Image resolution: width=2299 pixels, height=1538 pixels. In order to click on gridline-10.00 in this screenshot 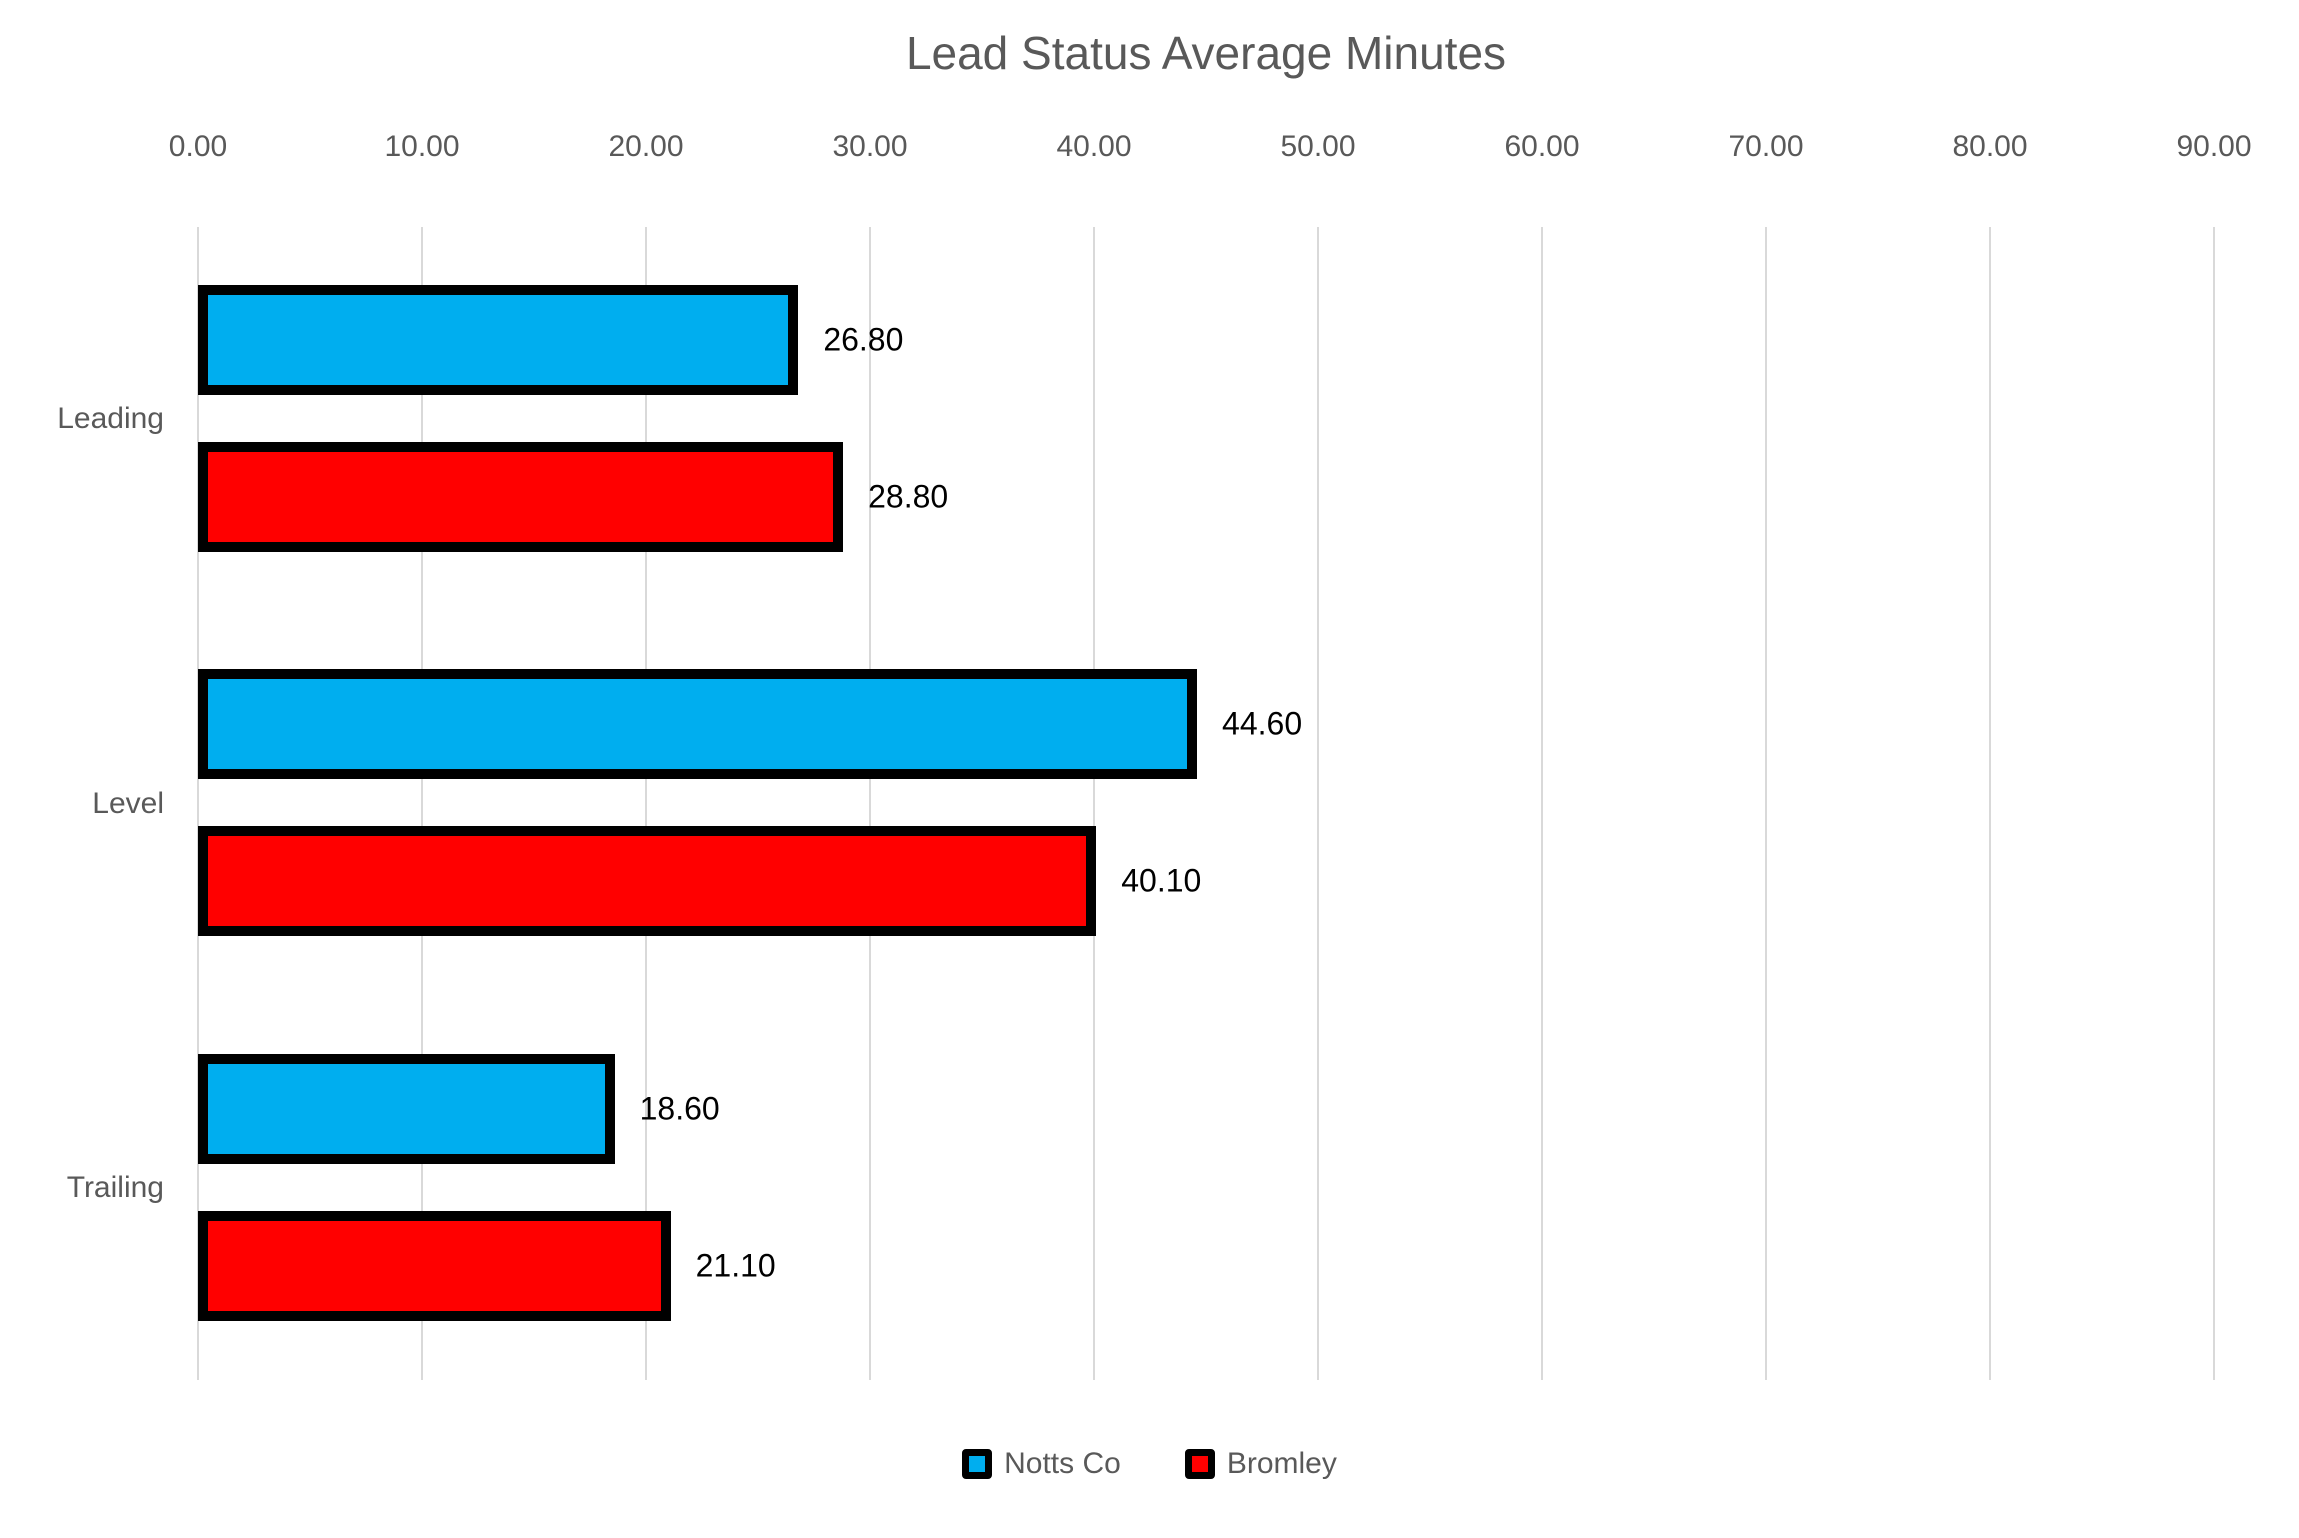, I will do `click(422, 803)`.